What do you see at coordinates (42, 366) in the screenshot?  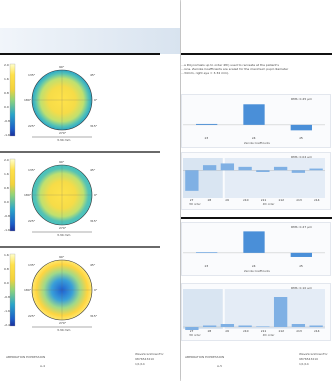 I see `footer-page: A-4` at bounding box center [42, 366].